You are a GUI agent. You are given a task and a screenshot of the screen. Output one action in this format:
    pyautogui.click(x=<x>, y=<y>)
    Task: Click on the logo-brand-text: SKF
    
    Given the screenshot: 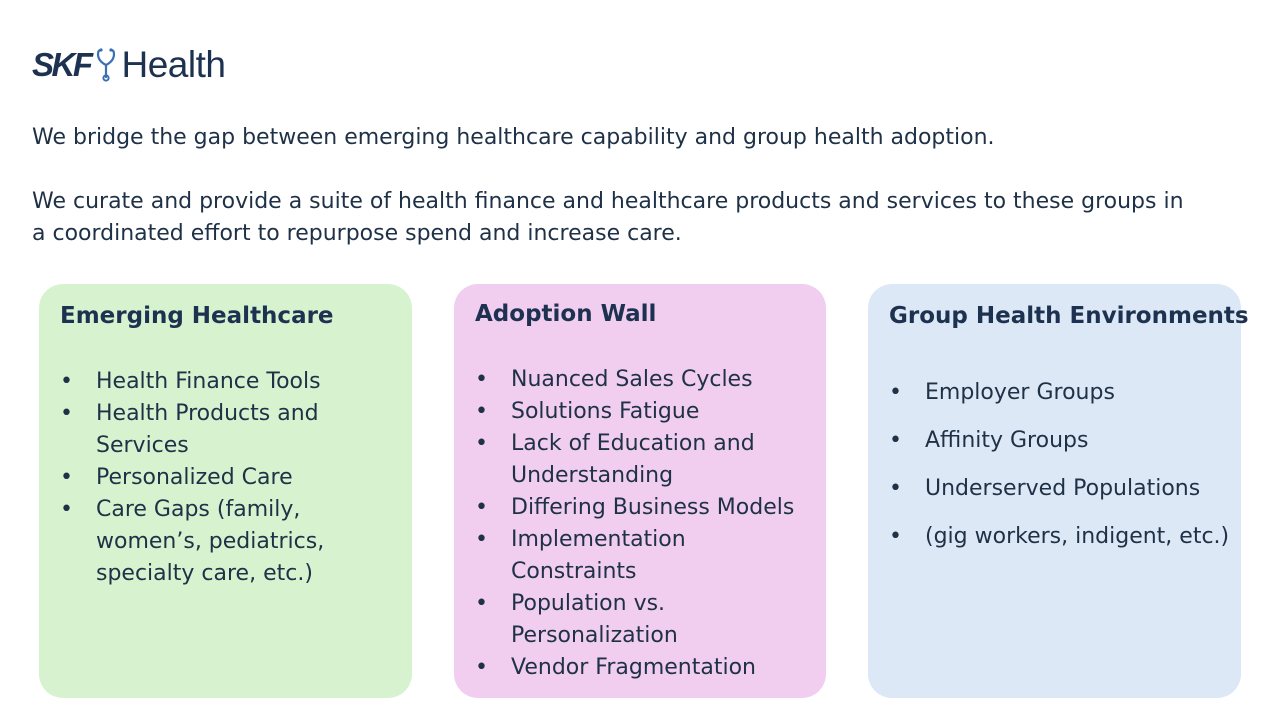 What is the action you would take?
    pyautogui.click(x=62, y=64)
    